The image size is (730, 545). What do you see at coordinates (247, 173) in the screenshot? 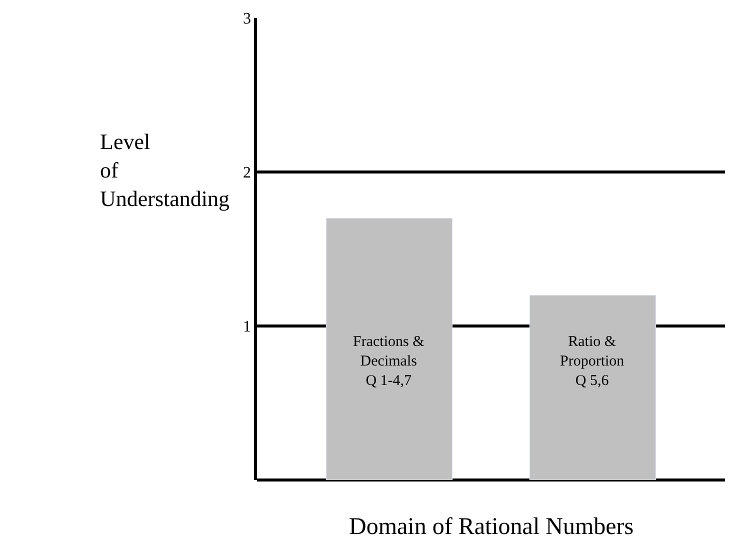
I see `y-tick-label: 2` at bounding box center [247, 173].